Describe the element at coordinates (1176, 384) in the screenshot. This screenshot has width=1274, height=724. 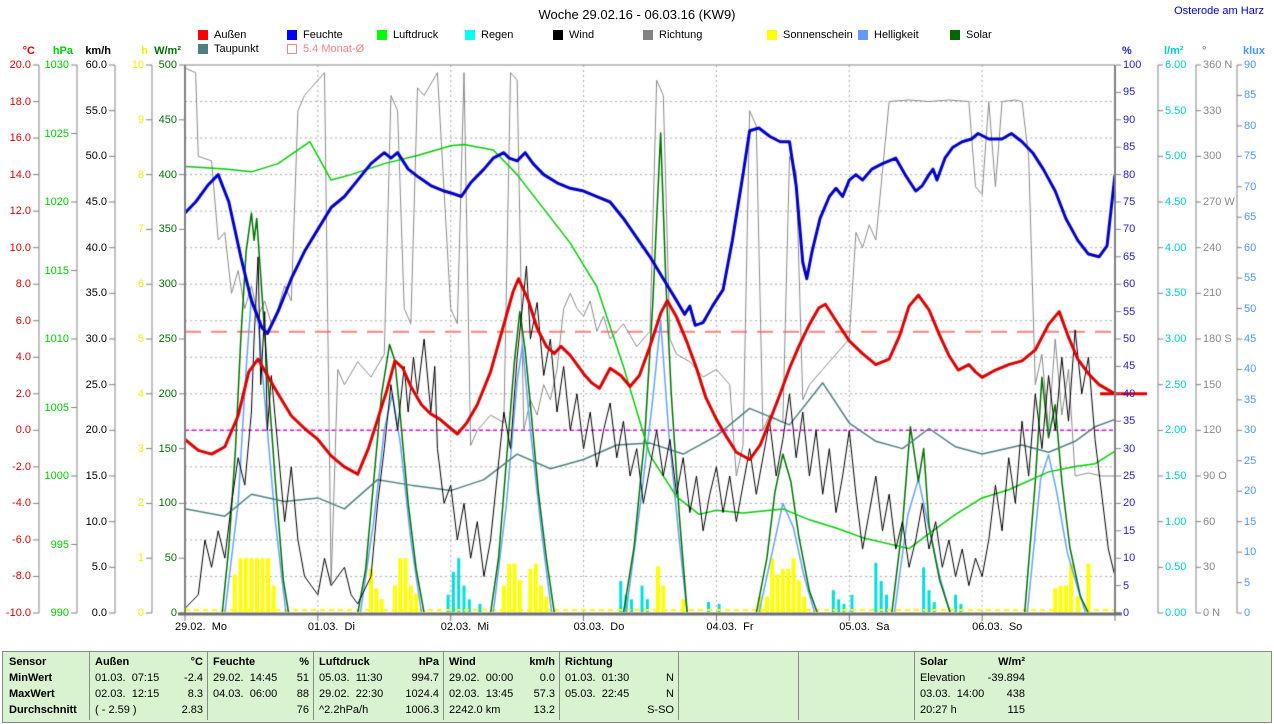
I see `axis-tick-label-rain: 2.50` at that location.